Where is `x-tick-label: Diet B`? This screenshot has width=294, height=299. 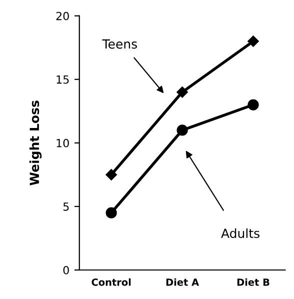 x-tick-label: Diet B is located at coordinates (253, 282).